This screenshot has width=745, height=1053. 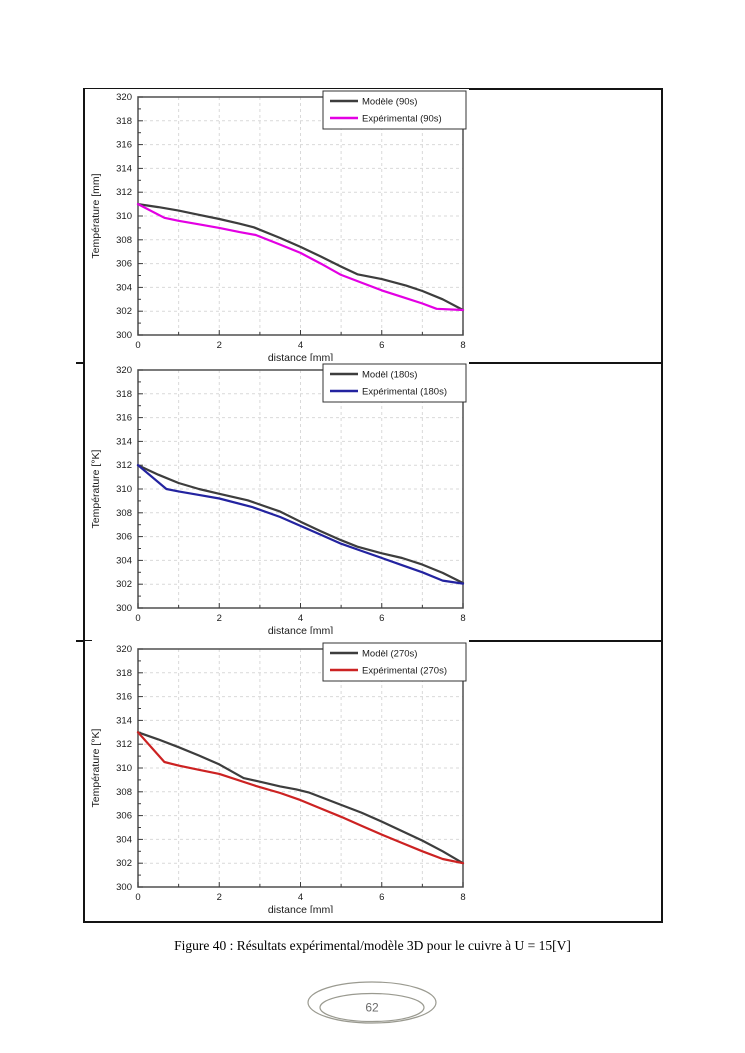 I want to click on legend-label: Expérimental (180s), so click(x=404, y=392).